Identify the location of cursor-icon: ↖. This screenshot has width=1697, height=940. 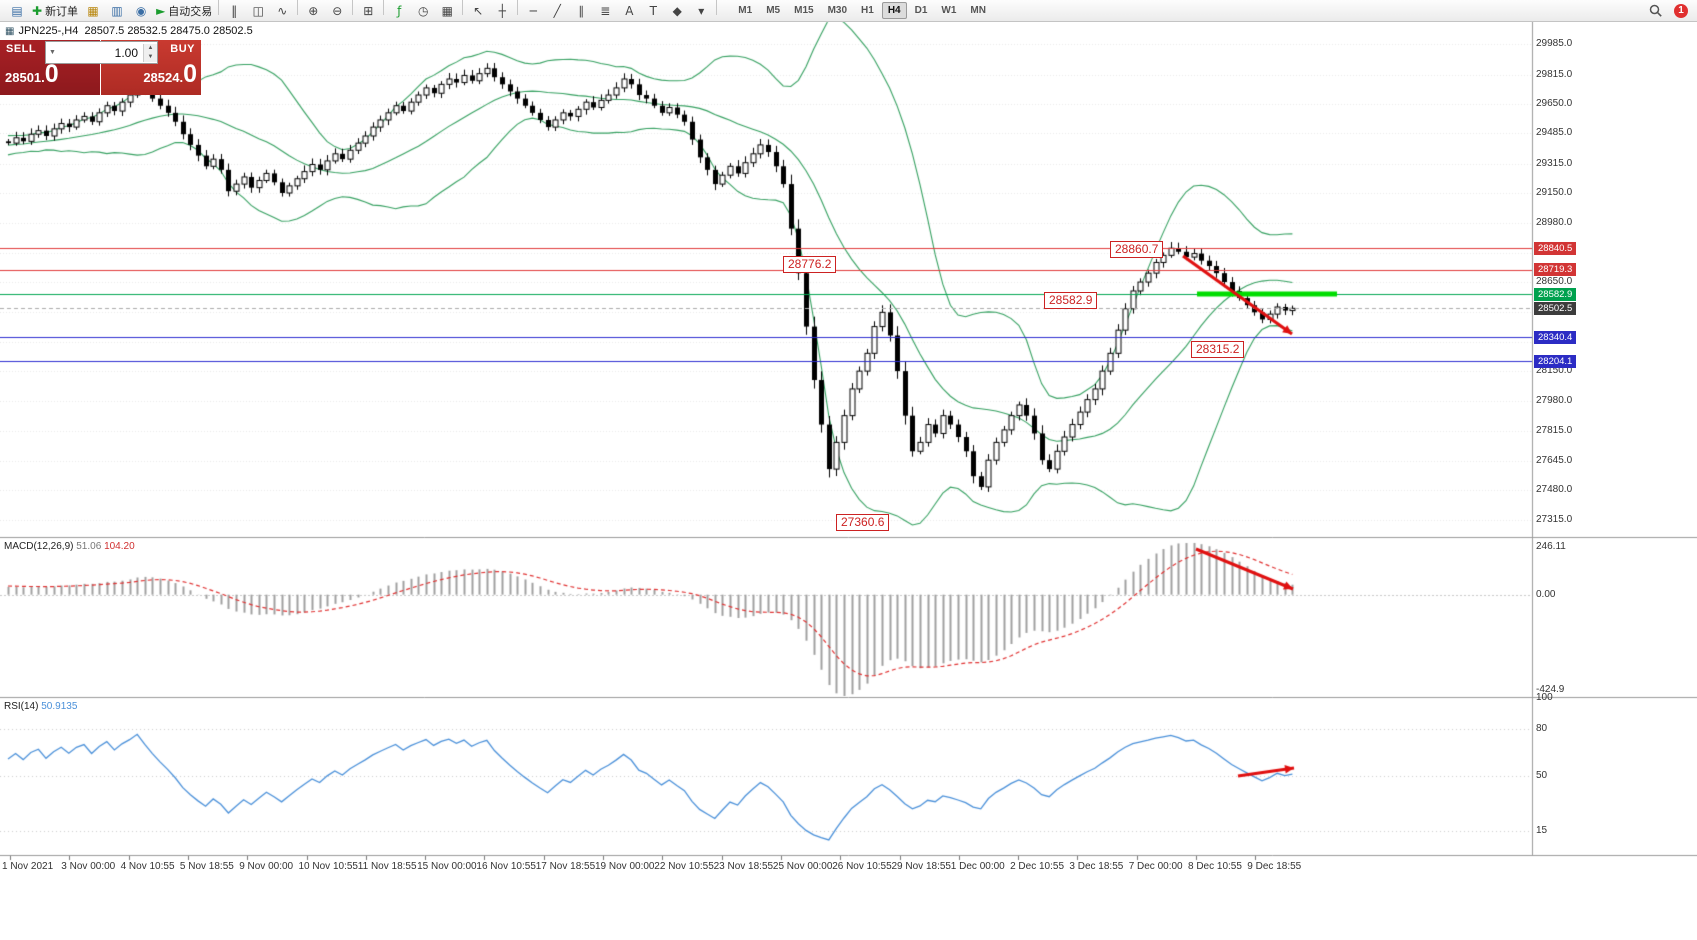
(478, 11).